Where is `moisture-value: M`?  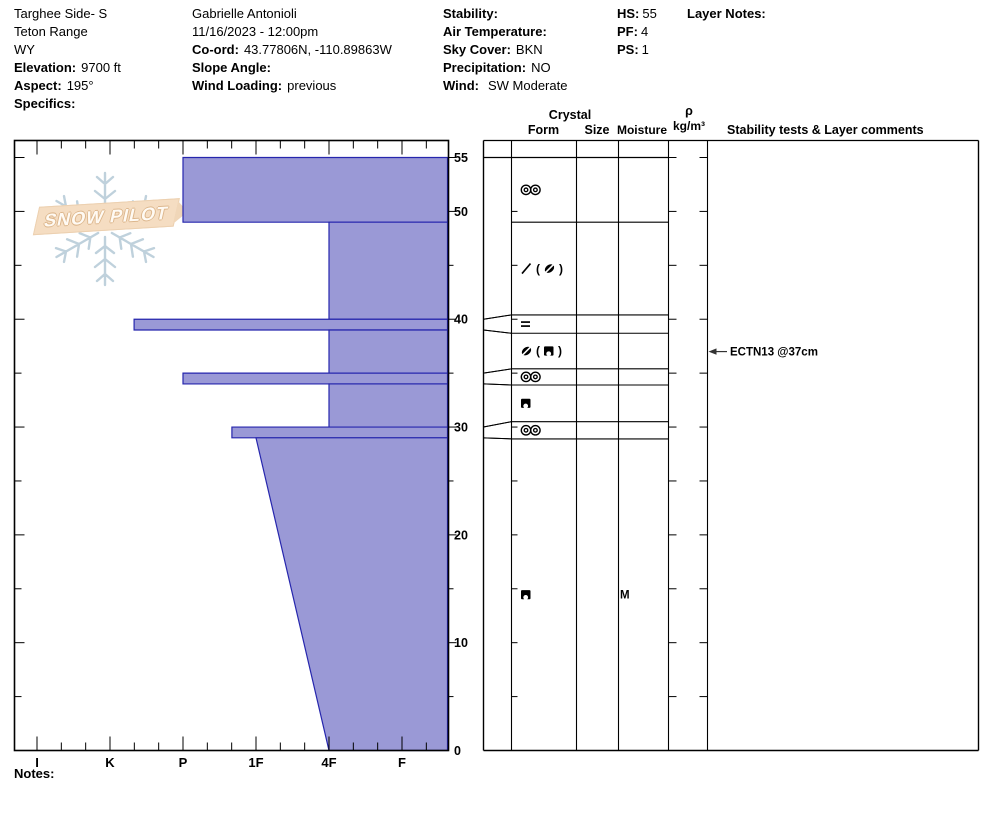
moisture-value: M is located at coordinates (625, 596).